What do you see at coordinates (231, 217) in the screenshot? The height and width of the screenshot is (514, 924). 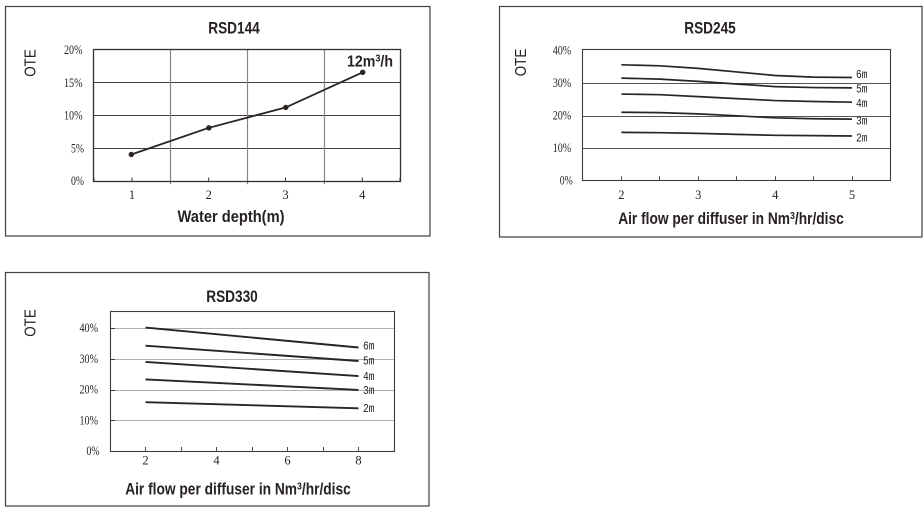 I see `svg-text: Water depth(m)` at bounding box center [231, 217].